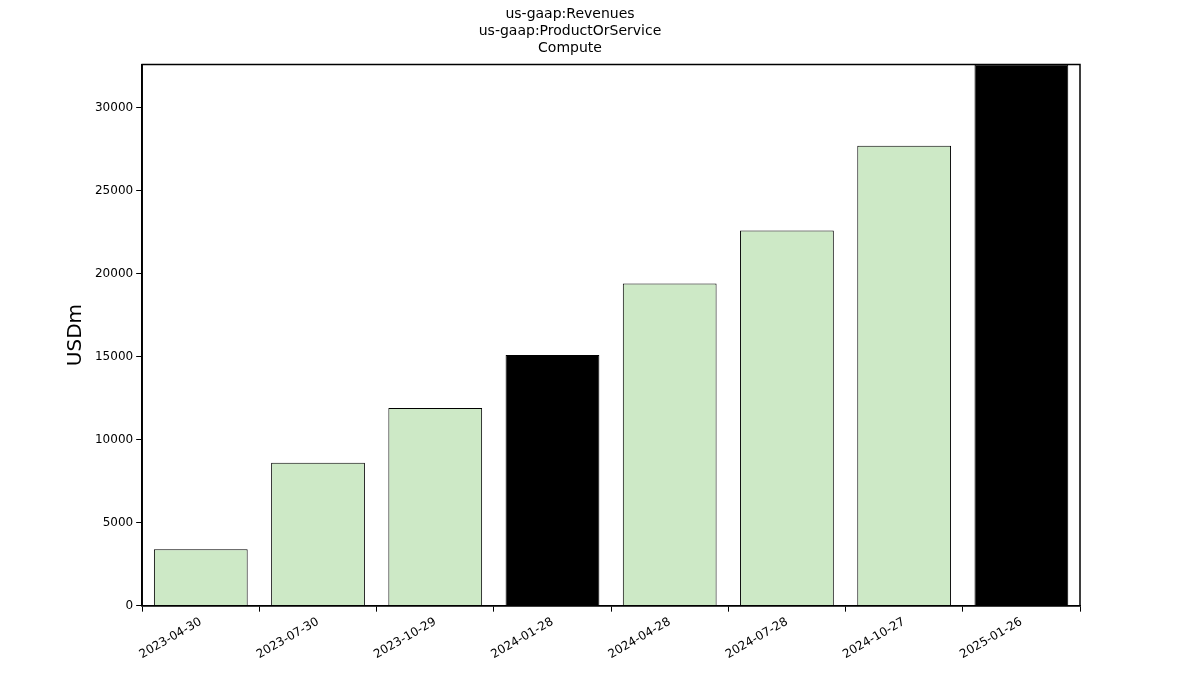  What do you see at coordinates (114, 272) in the screenshot?
I see `y-tick-label: 20000` at bounding box center [114, 272].